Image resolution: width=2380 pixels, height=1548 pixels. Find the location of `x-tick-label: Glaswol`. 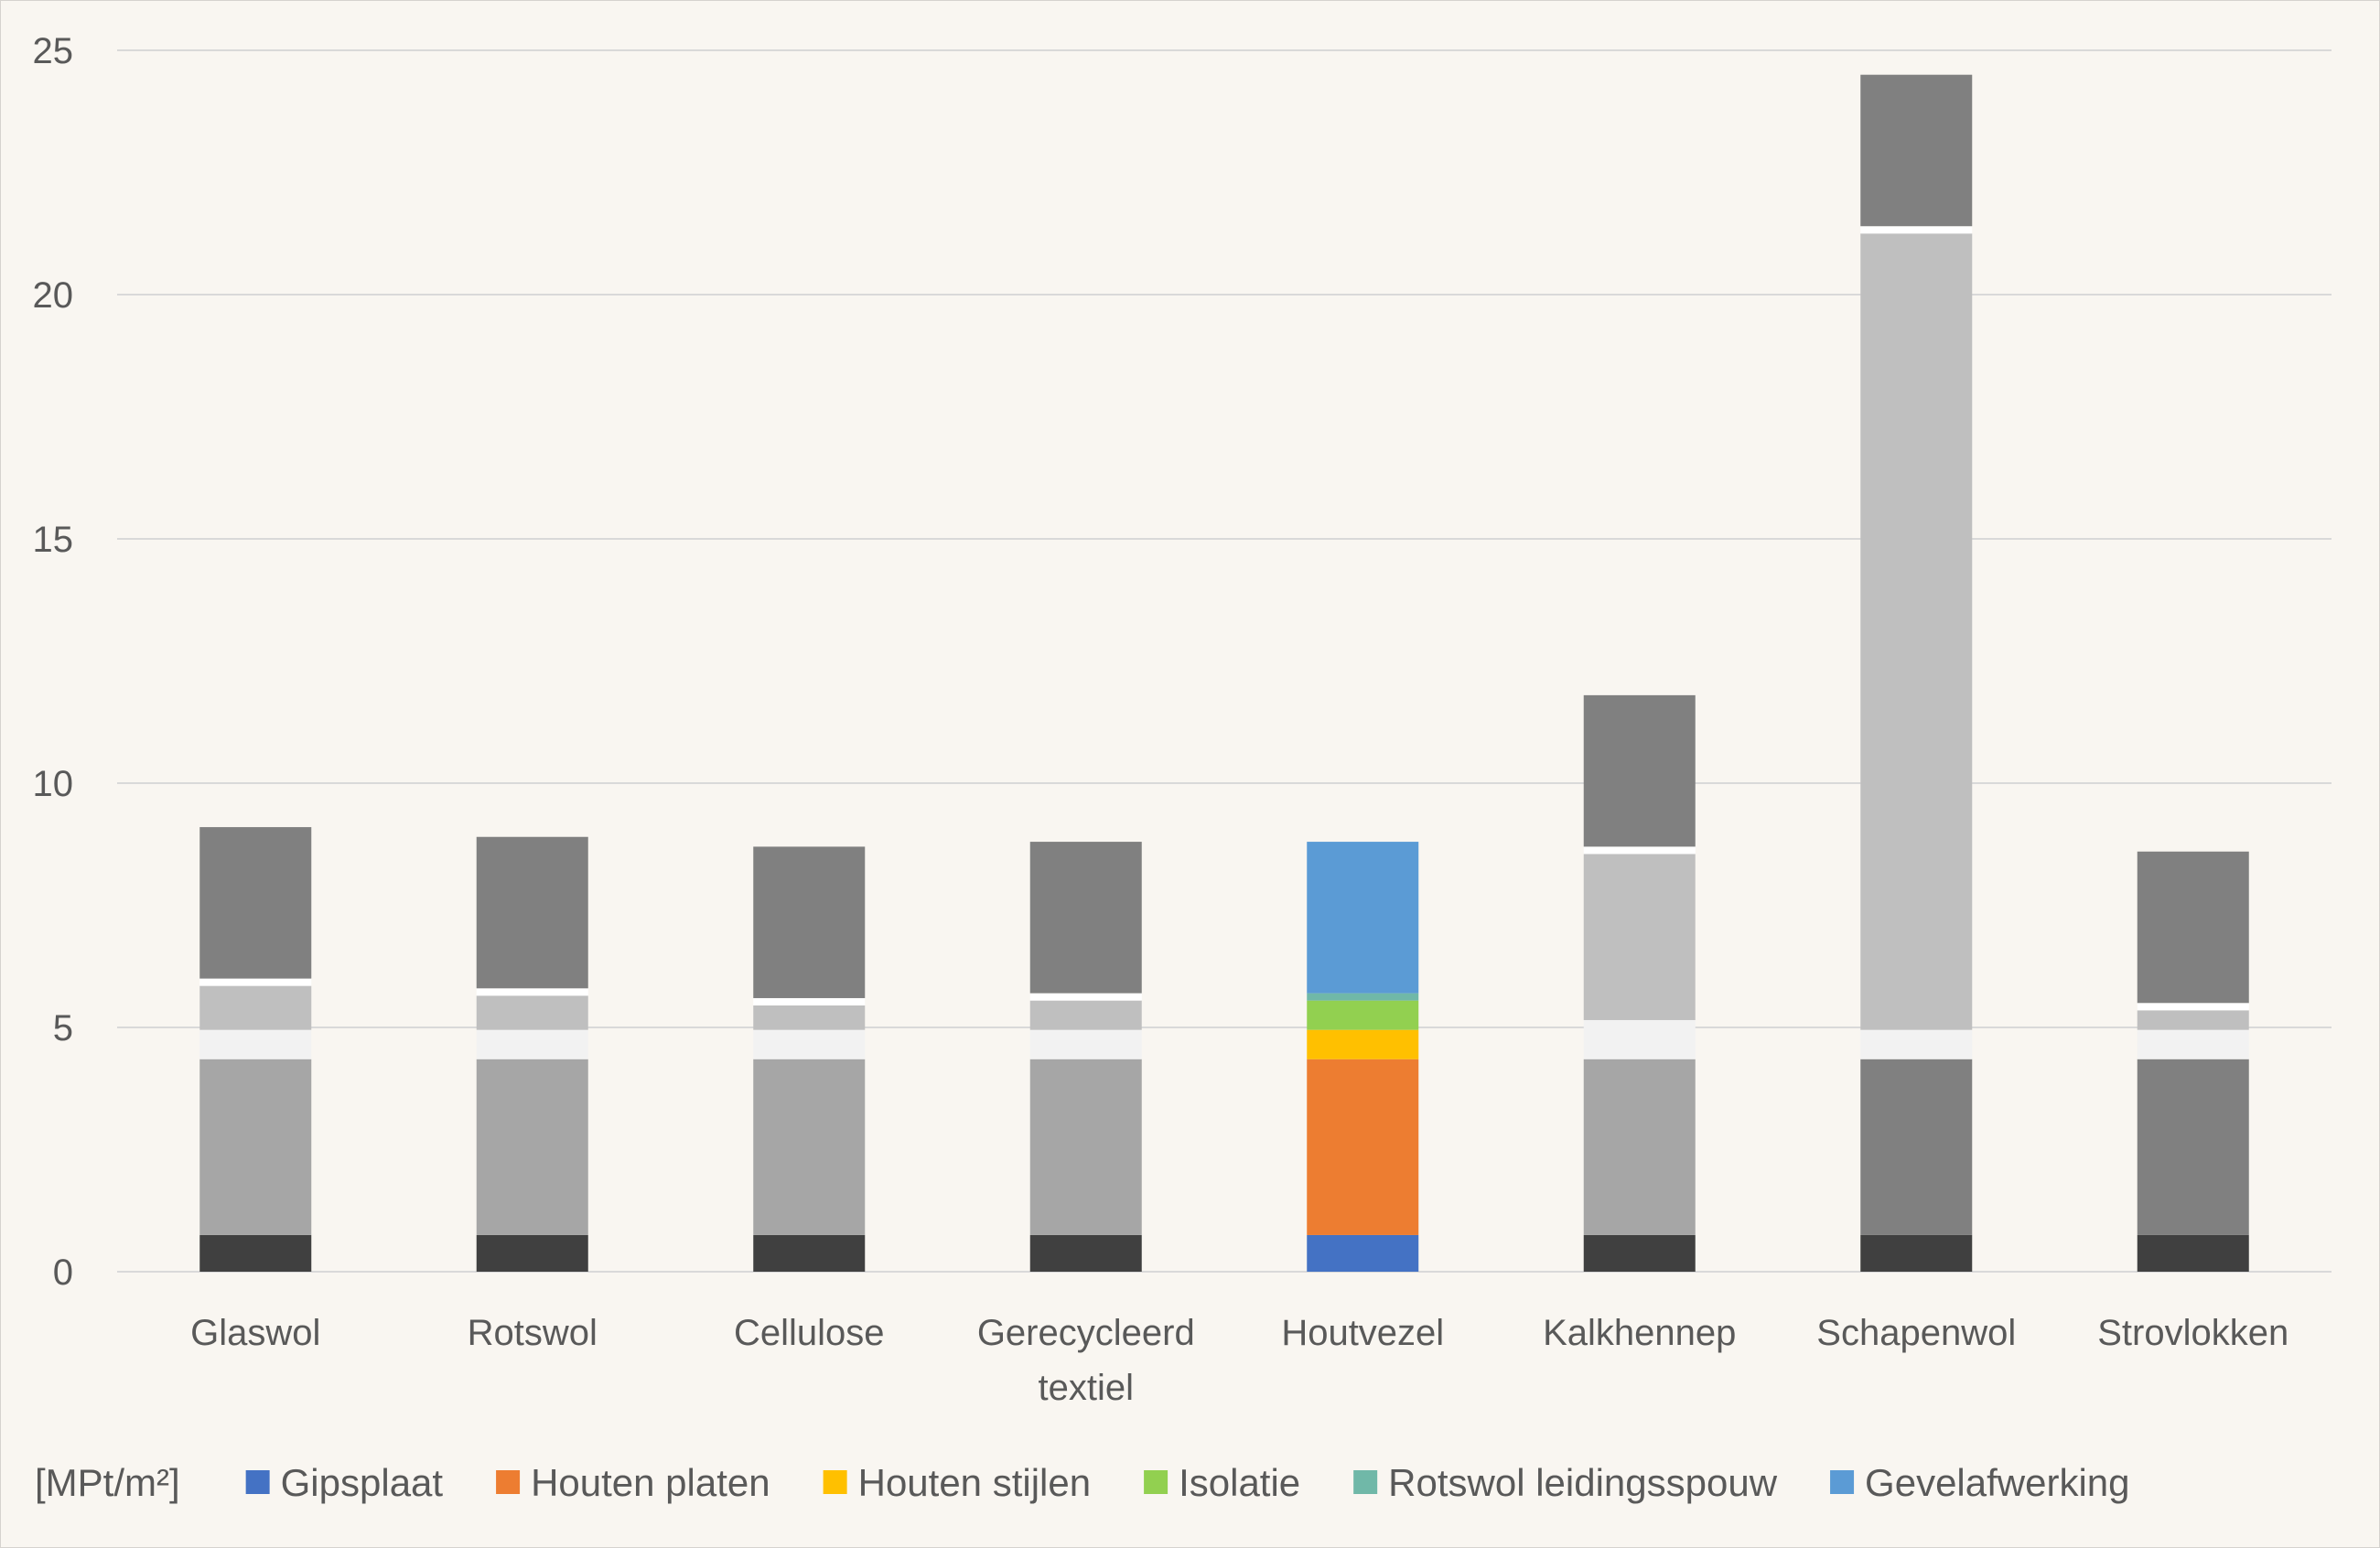

x-tick-label: Glaswol is located at coordinates (255, 1333).